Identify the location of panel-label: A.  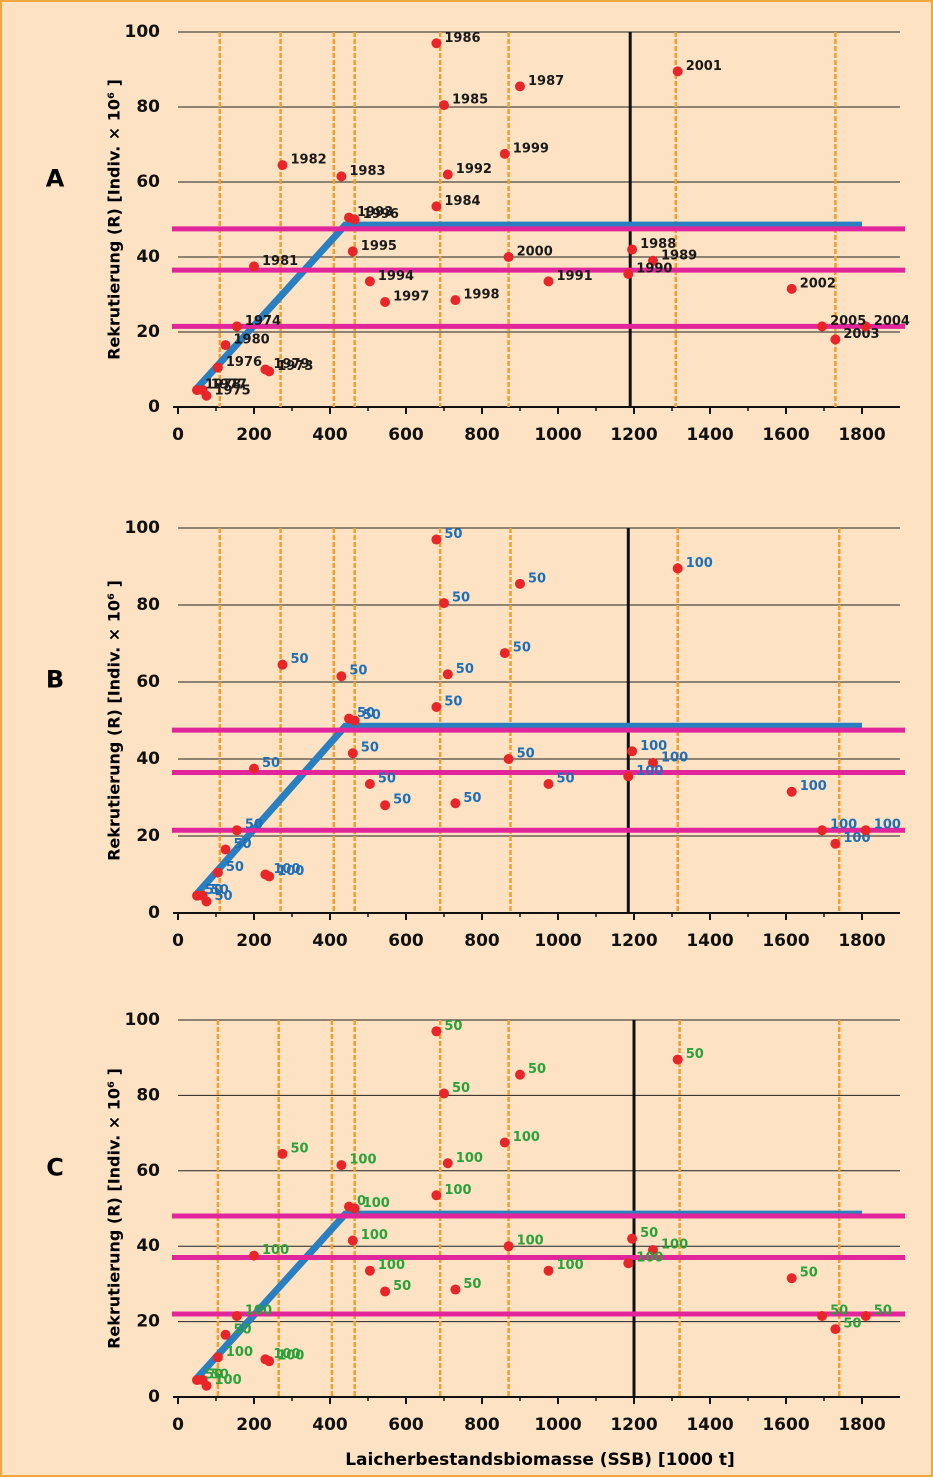
(55, 179).